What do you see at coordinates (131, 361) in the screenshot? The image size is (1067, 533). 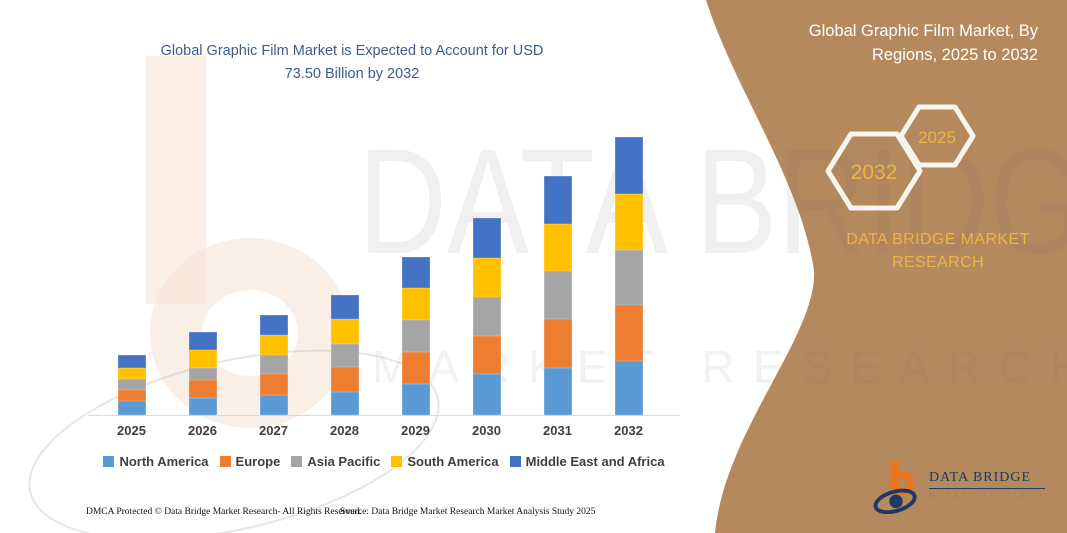 I see `bar-2025-middle-east-and-africa` at bounding box center [131, 361].